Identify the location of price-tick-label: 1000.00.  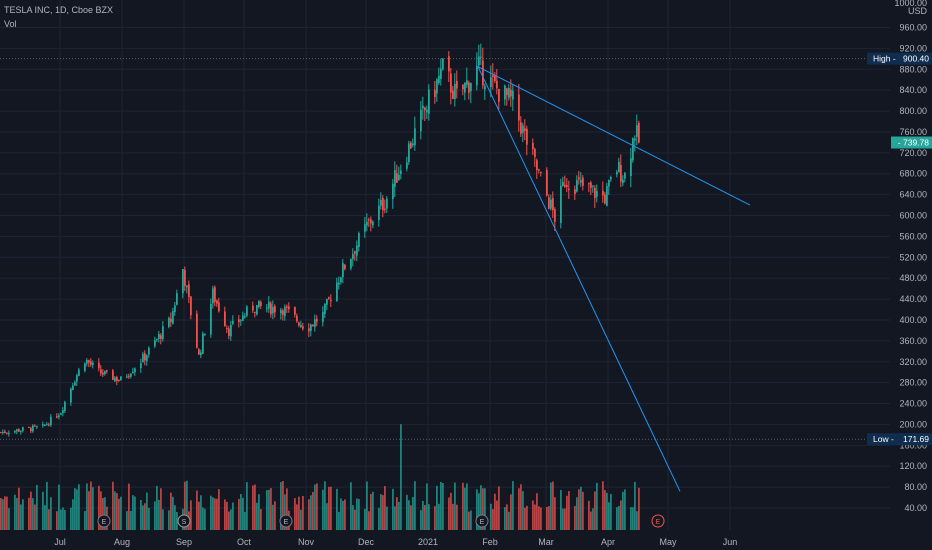
(910, 4).